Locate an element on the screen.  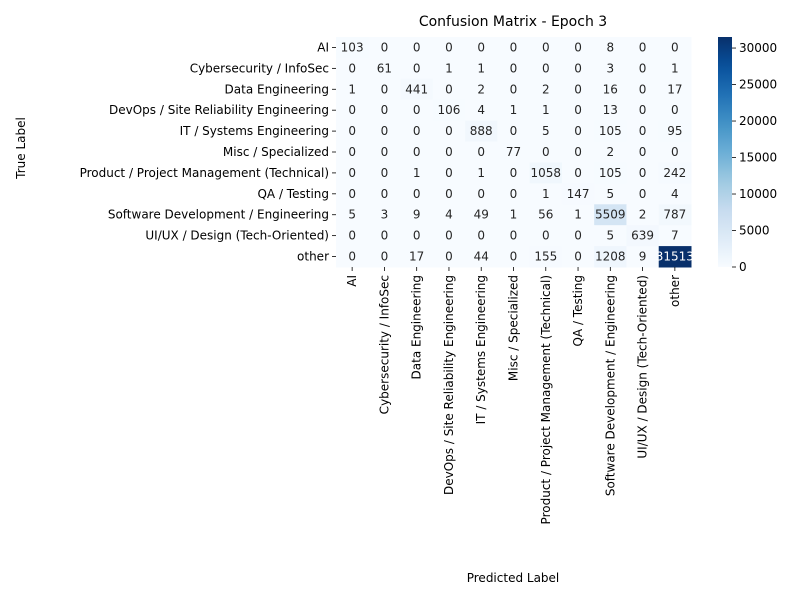
cell-value-label: 105 is located at coordinates (610, 131).